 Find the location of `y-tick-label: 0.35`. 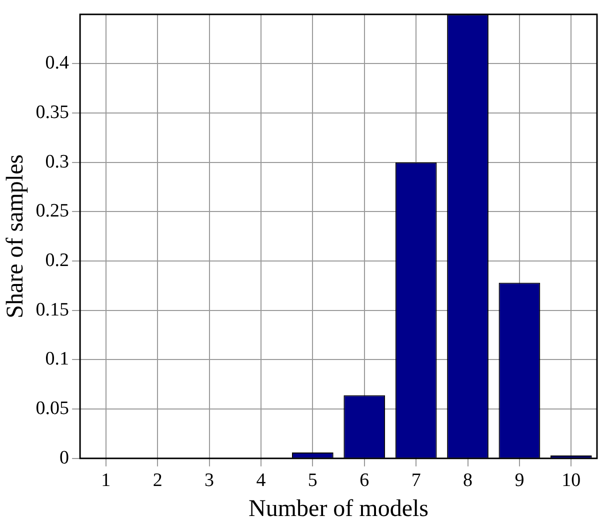

y-tick-label: 0.35 is located at coordinates (53, 113).